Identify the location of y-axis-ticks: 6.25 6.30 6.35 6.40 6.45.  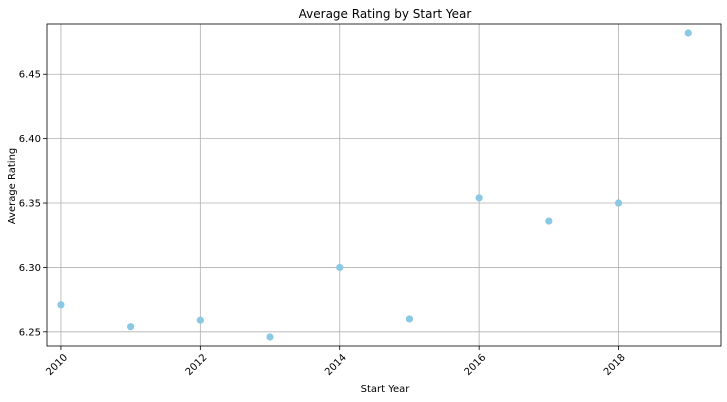
(33, 204).